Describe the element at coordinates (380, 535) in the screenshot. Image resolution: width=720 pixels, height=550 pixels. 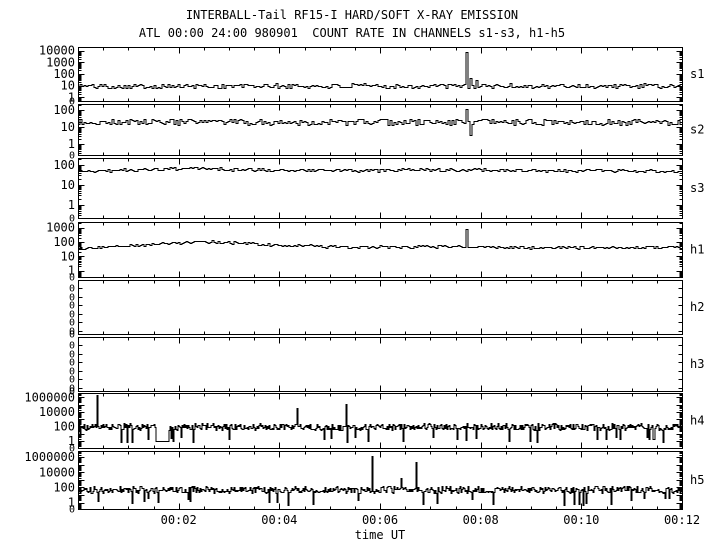
I see `x-axis-label: time UT` at that location.